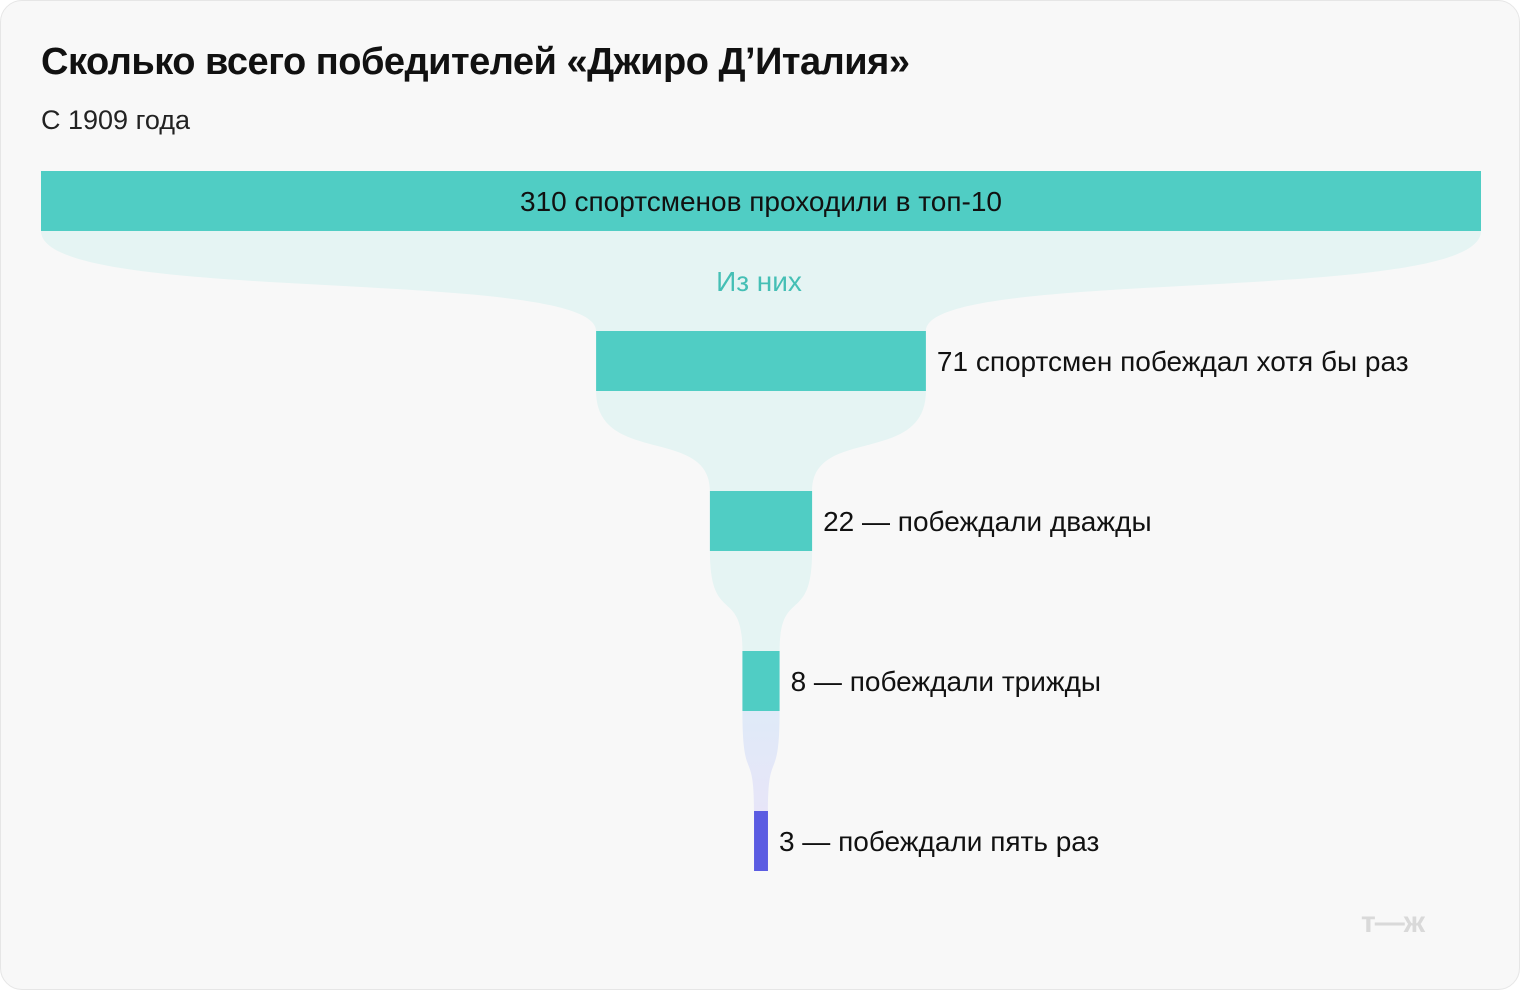 The image size is (1520, 990). Describe the element at coordinates (946, 681) in the screenshot. I see `stage-label: 8 — побеждали трижды` at that location.